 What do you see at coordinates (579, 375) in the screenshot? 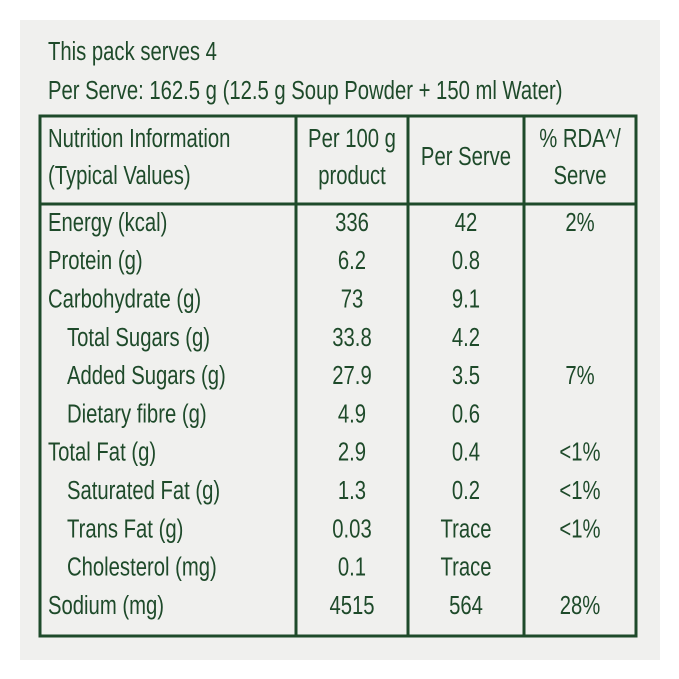
I see `cell: 7%` at bounding box center [579, 375].